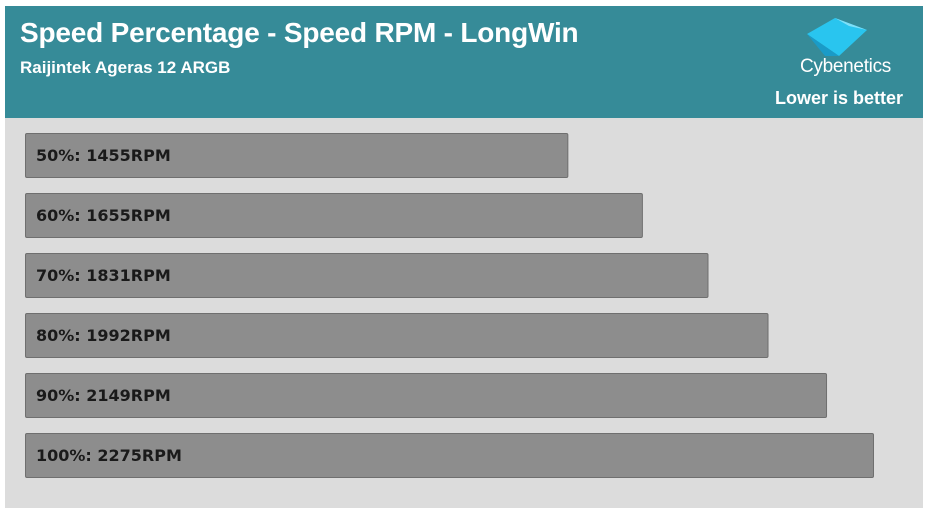  I want to click on bar-label: 80%: 1992RPM, so click(103, 335).